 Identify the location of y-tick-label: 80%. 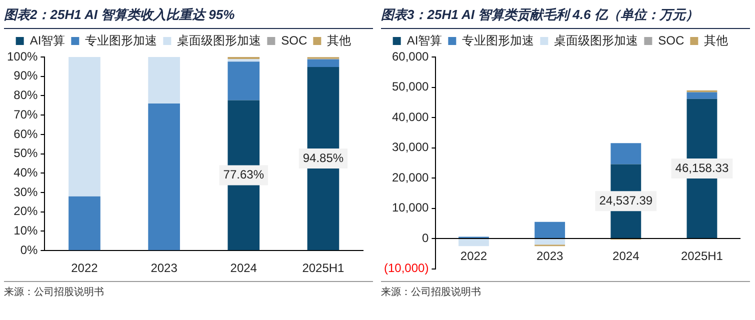
(26, 95).